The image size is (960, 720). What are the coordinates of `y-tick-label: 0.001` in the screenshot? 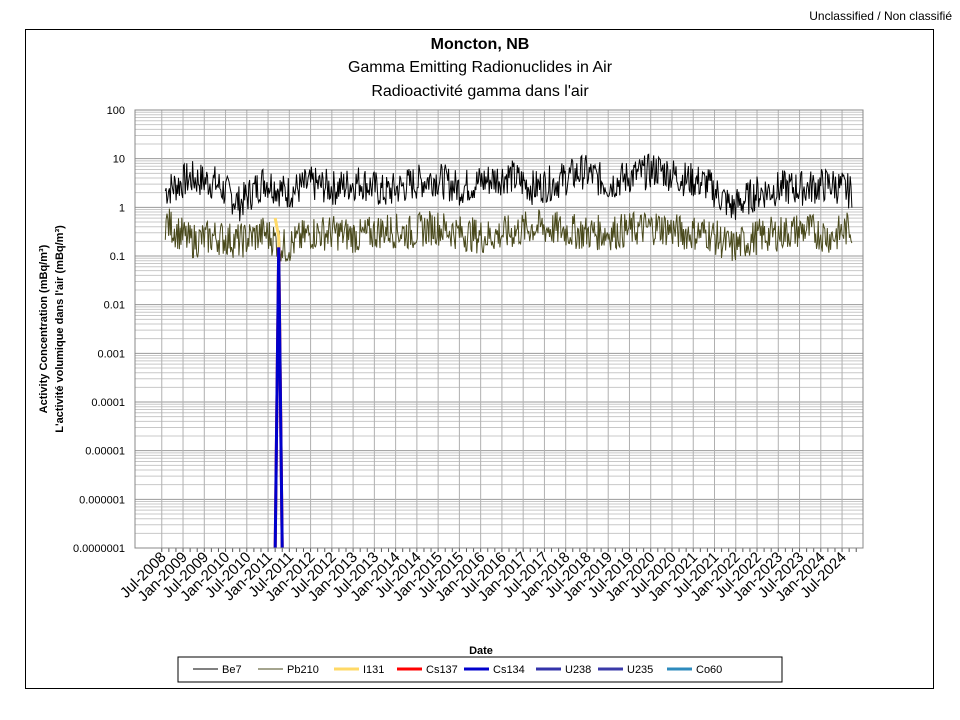 It's located at (111, 354).